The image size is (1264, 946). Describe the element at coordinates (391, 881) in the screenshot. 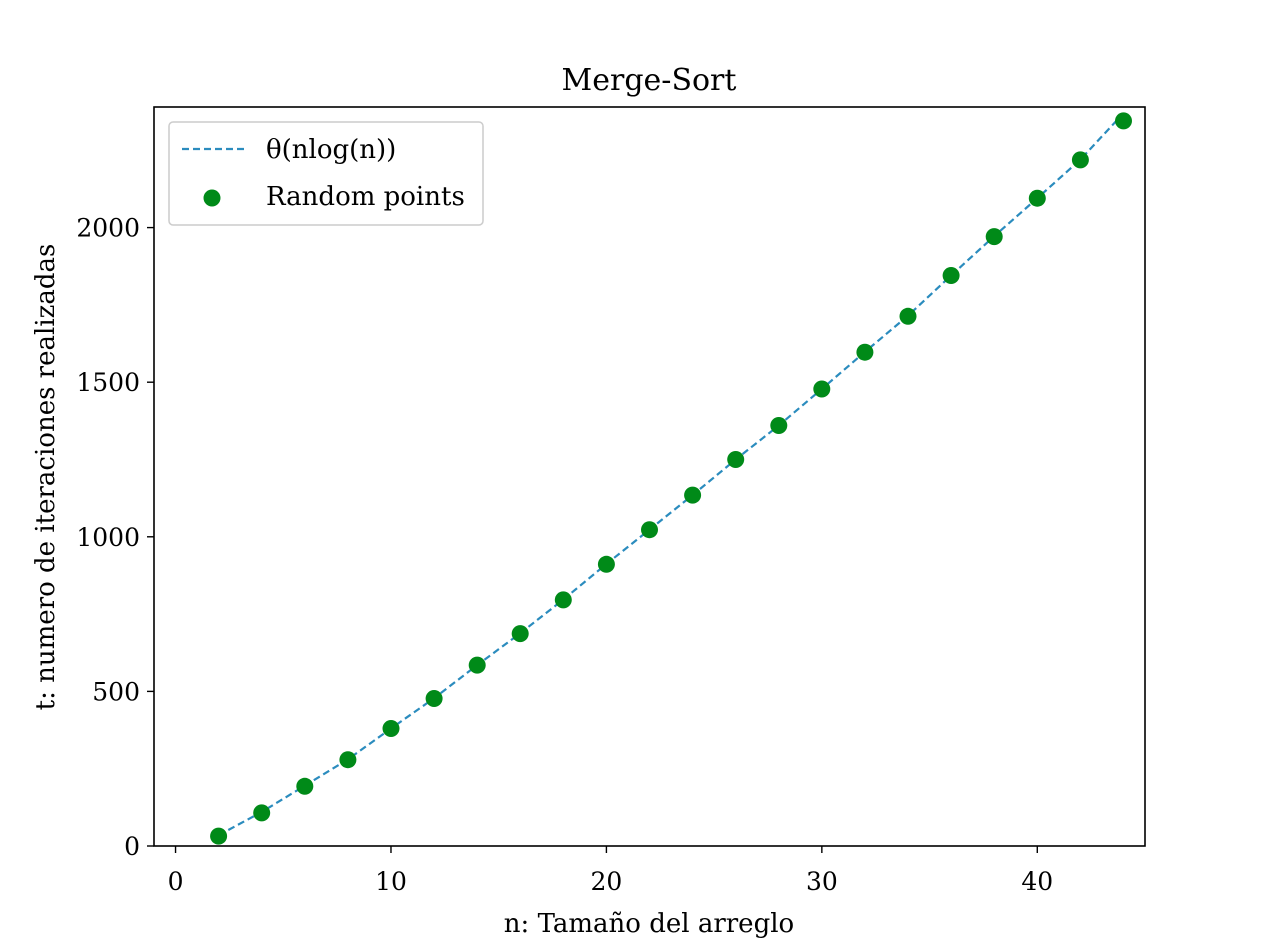

I see `x-tick-label: 10` at that location.